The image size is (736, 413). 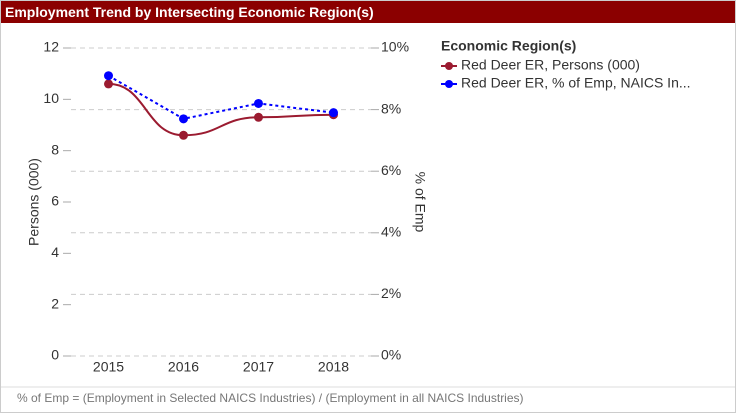 I want to click on x-tick-label: 2017, so click(x=258, y=367).